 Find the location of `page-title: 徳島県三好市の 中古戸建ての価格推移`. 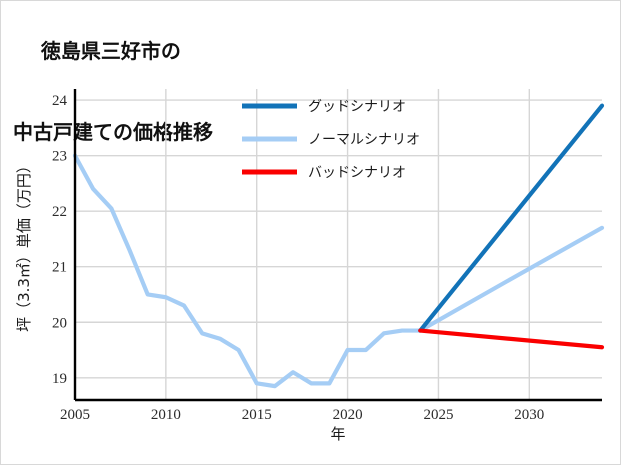

page-title: 徳島県三好市の 中古戸建ての価格推移 is located at coordinates (113, 105).